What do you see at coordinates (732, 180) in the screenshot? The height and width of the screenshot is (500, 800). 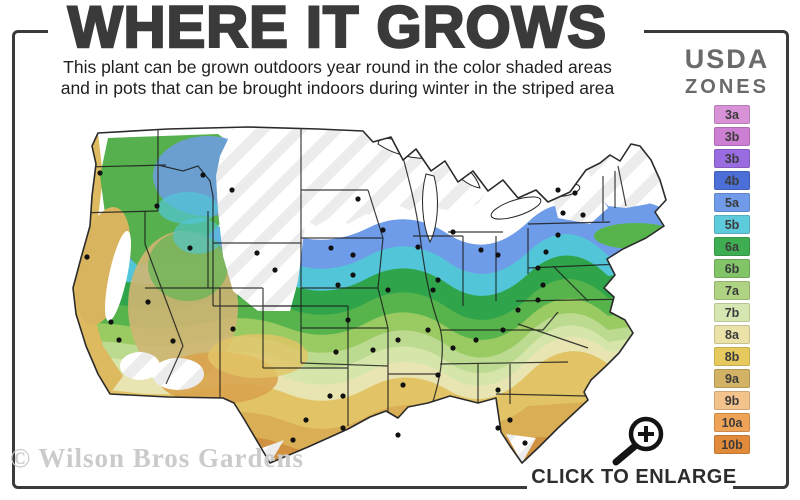 I see `zone-chip-4b: 4b` at bounding box center [732, 180].